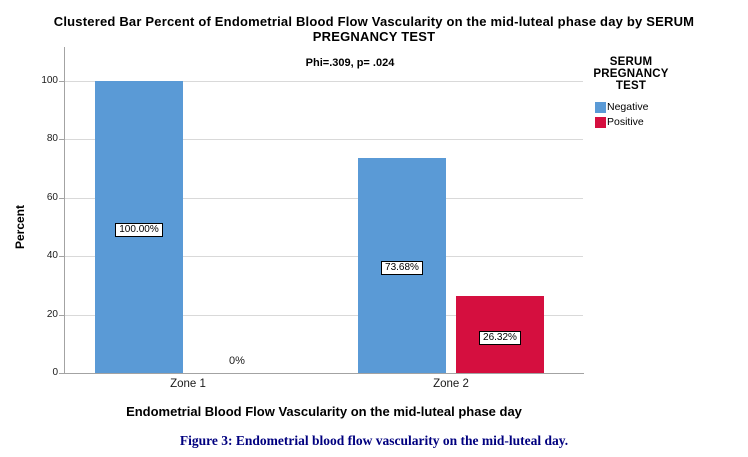 The height and width of the screenshot is (457, 748). I want to click on chart-title-line2: PREGNANCY TEST, so click(374, 36).